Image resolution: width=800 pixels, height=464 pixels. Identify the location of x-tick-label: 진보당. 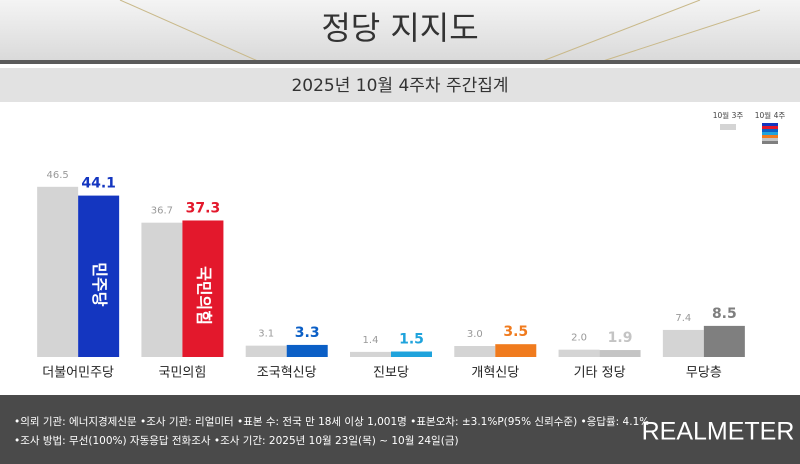
(391, 373).